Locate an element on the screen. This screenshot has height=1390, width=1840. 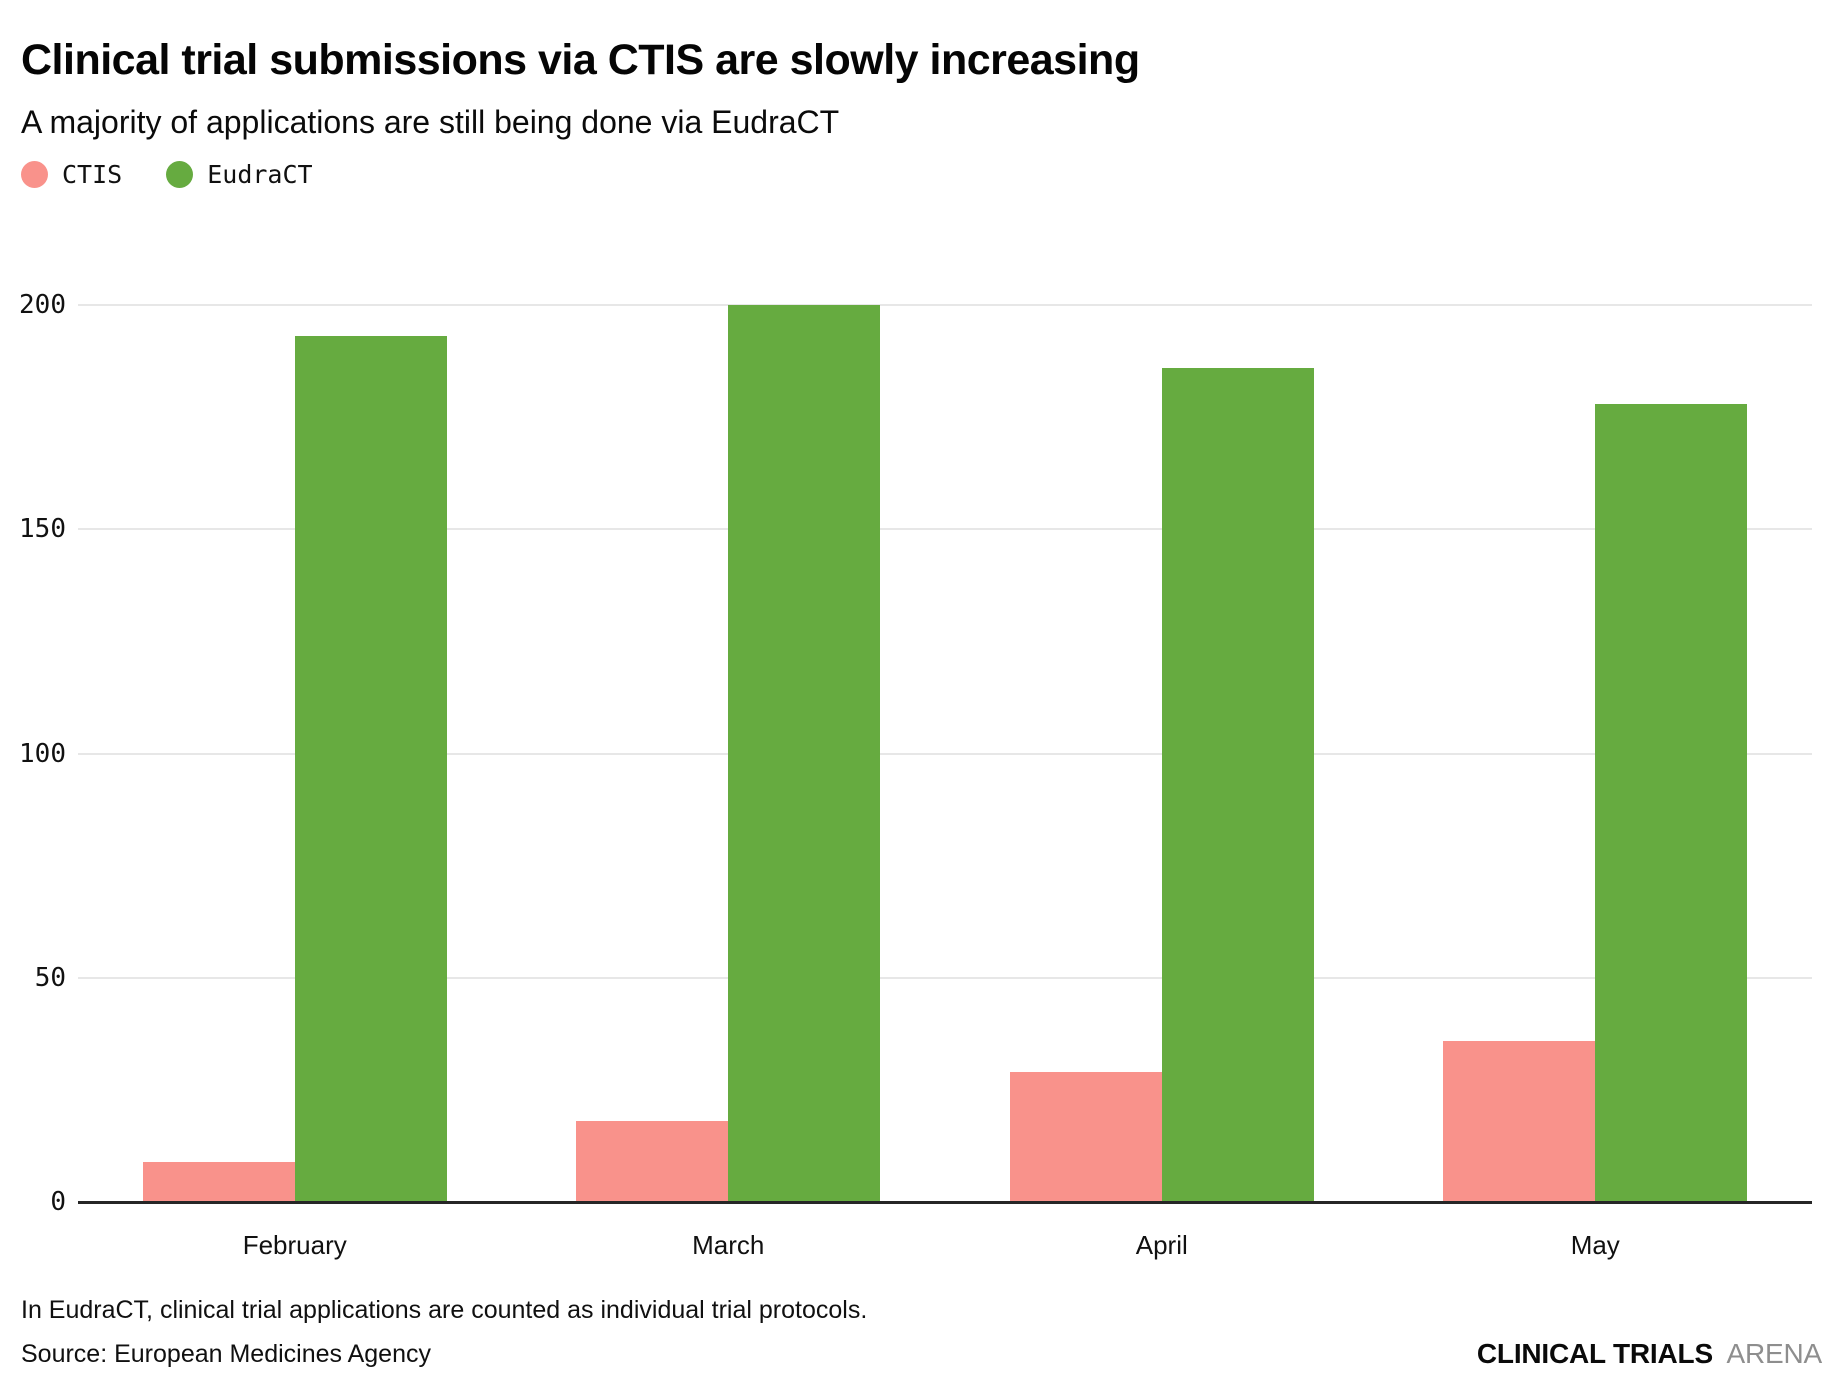
bar-eudract-may is located at coordinates (1671, 802).